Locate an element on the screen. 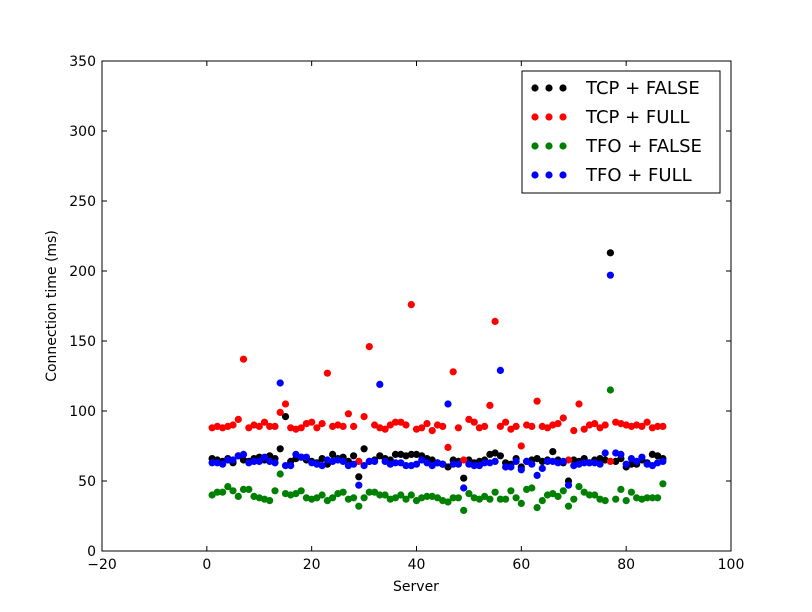 Image resolution: width=812 pixels, height=612 pixels. x-tick-label: −20 is located at coordinates (102, 565).